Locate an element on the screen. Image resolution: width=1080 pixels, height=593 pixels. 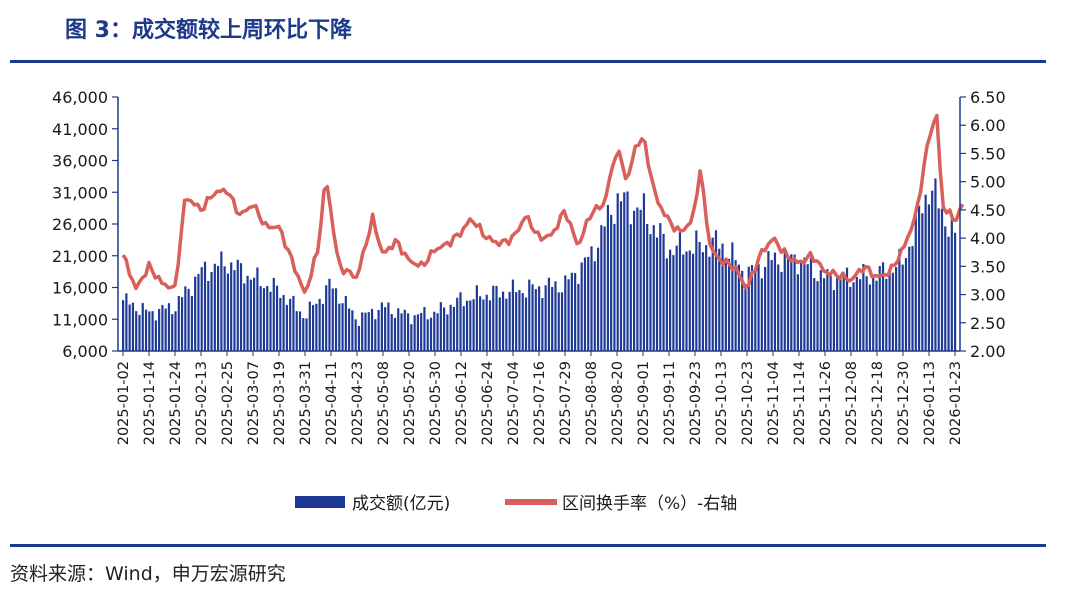
footer-rule is located at coordinates (528, 545).